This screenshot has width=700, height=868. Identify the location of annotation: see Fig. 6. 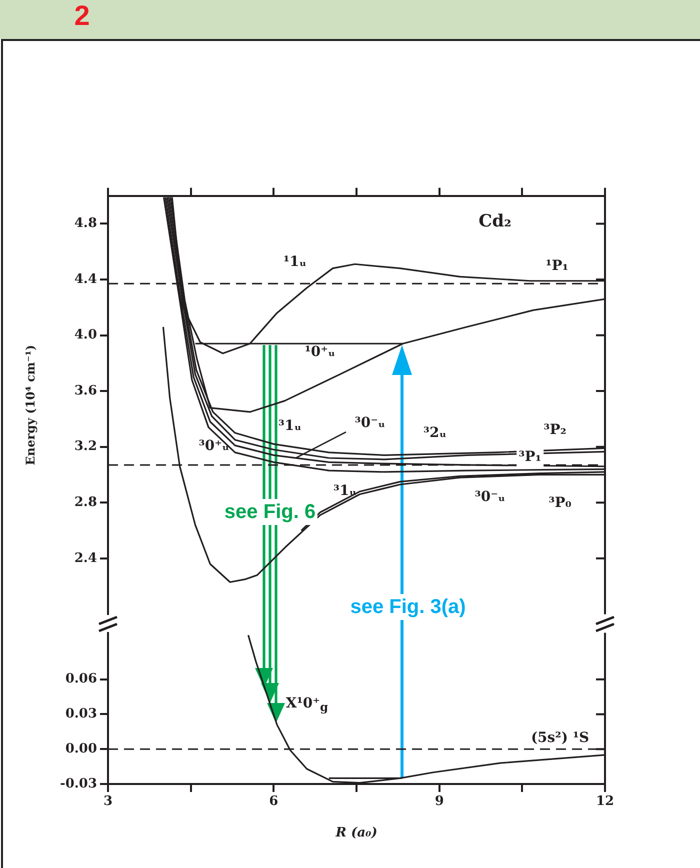
(270, 512).